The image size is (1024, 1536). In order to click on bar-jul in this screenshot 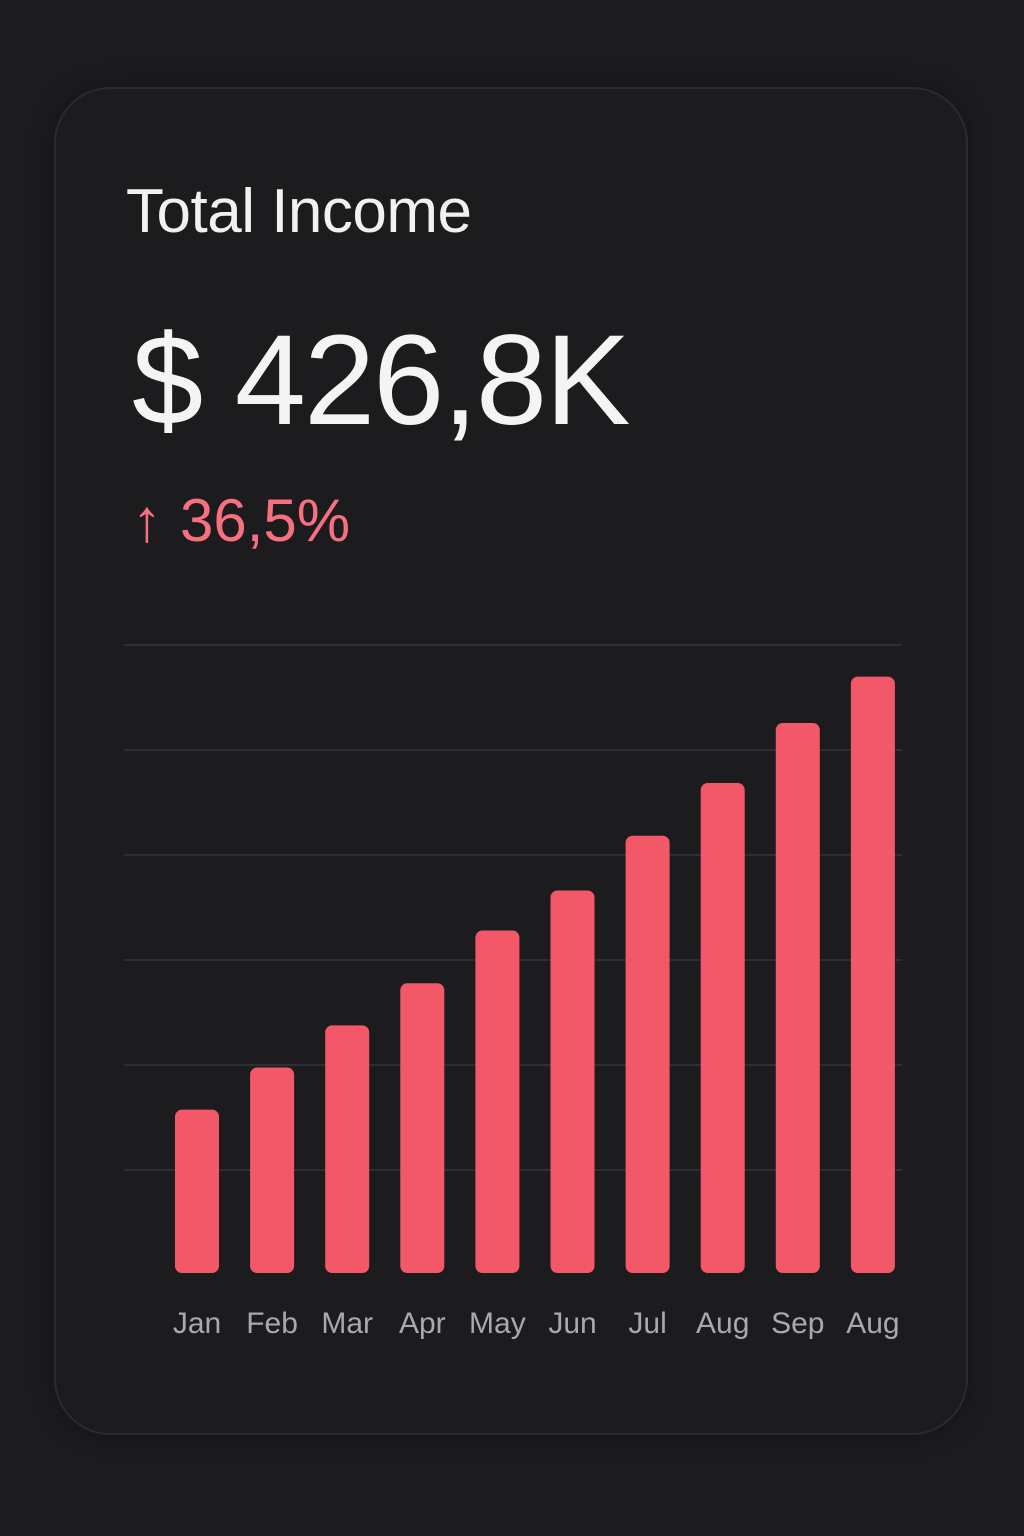, I will do `click(647, 1054)`.